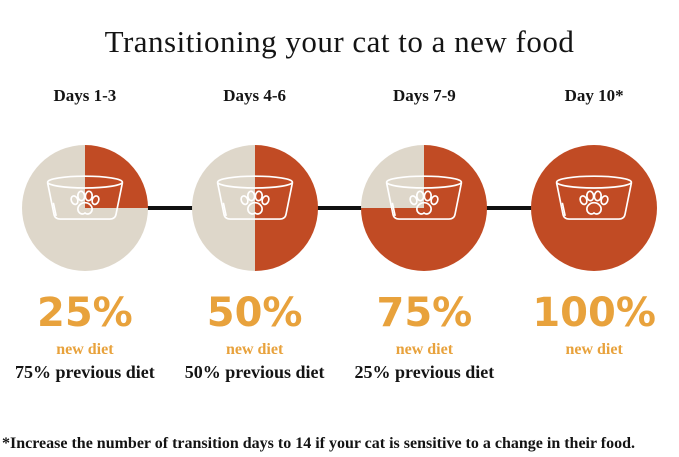  I want to click on previous-diet-label, so click(594, 372).